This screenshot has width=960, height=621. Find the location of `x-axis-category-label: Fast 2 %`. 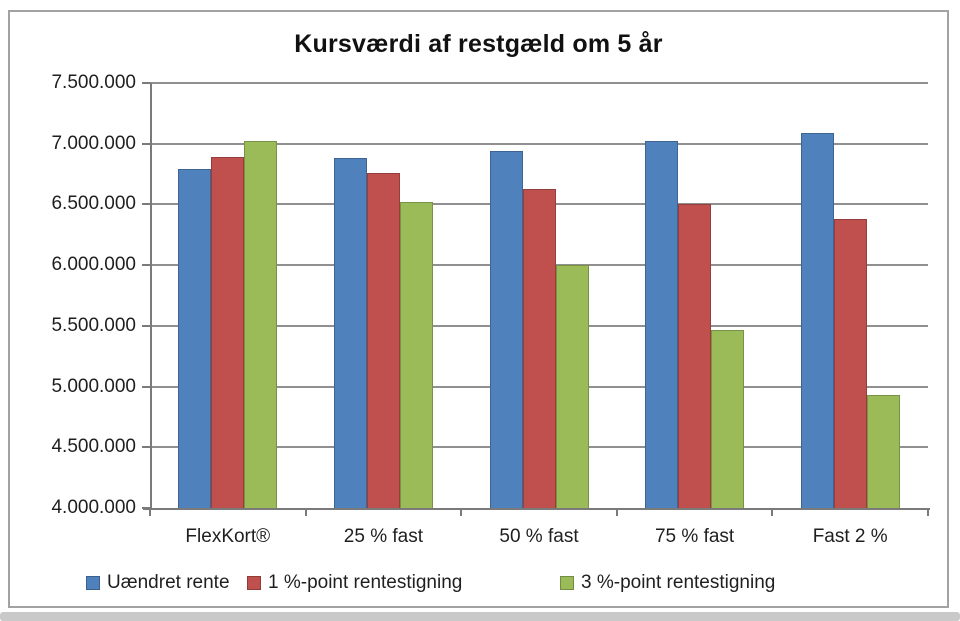

x-axis-category-label: Fast 2 % is located at coordinates (850, 536).